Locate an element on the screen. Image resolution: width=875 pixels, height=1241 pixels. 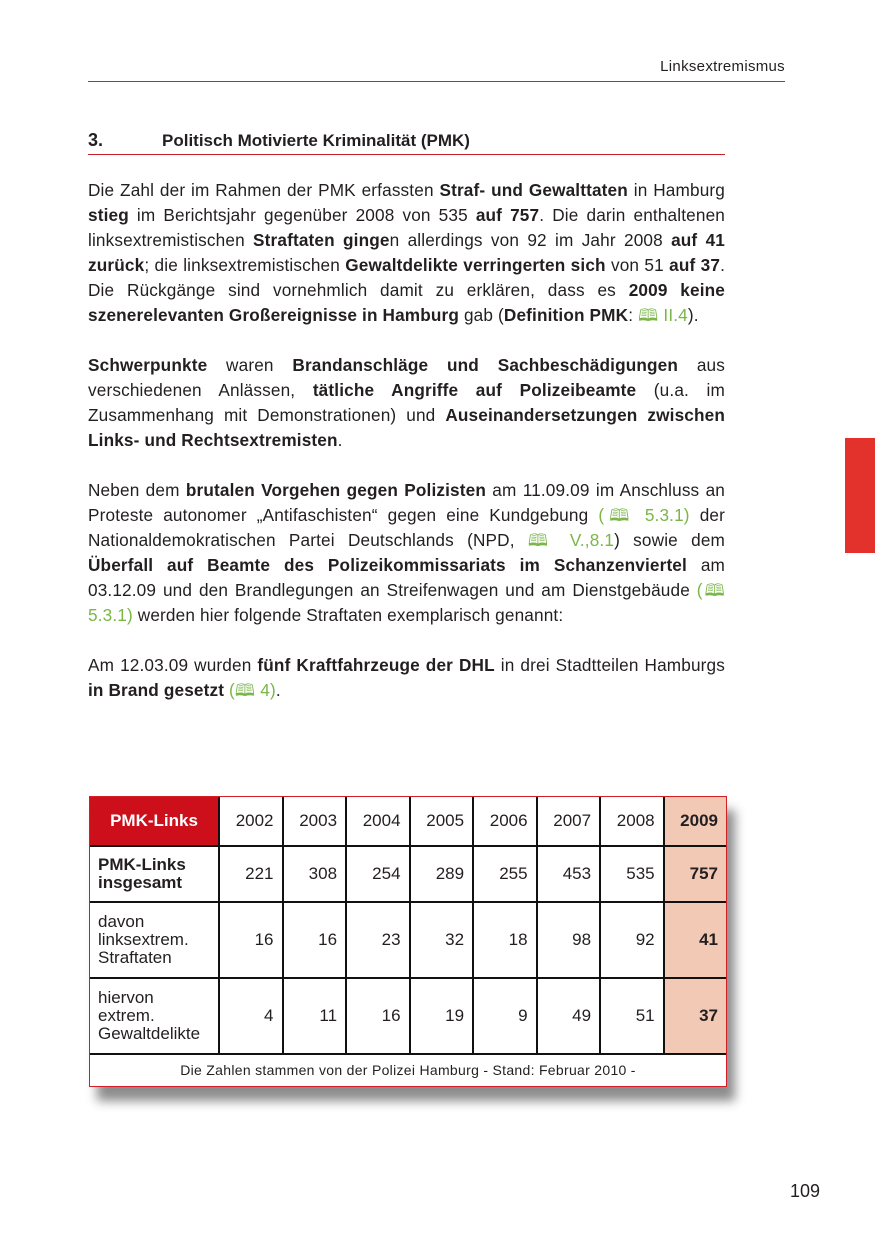
cell: 98 is located at coordinates (569, 940).